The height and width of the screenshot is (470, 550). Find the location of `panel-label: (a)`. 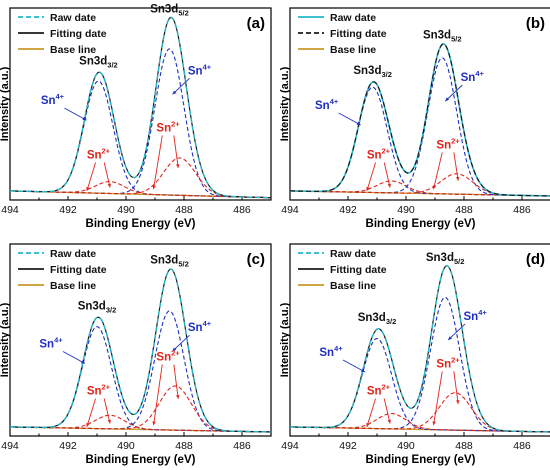

panel-label: (a) is located at coordinates (256, 23).